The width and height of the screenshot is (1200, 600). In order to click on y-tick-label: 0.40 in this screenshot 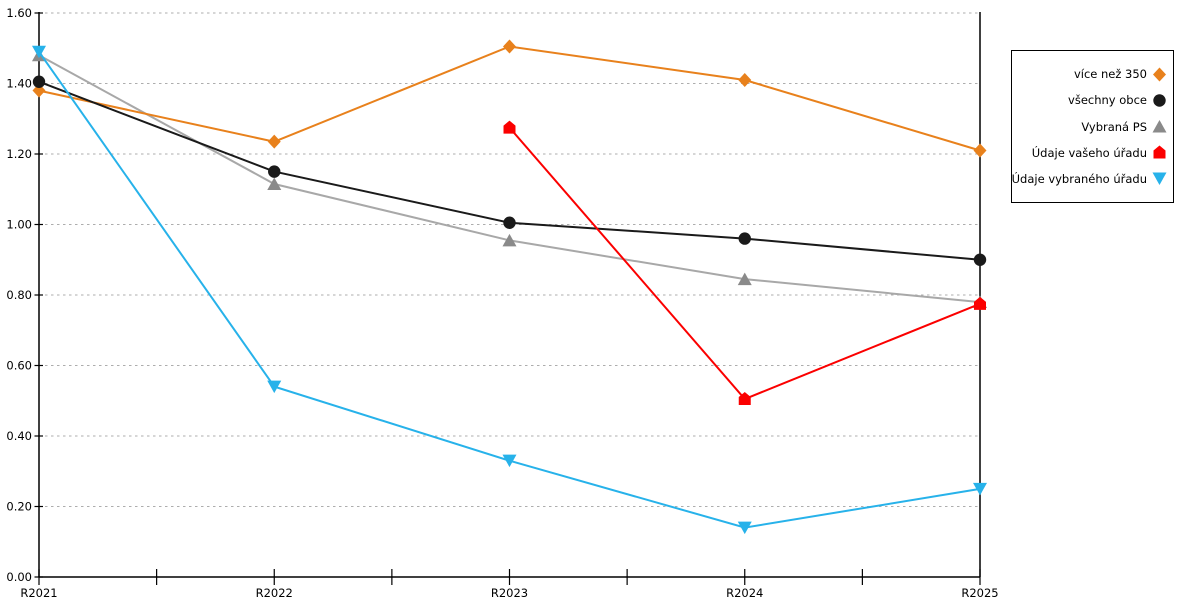, I will do `click(19, 436)`.